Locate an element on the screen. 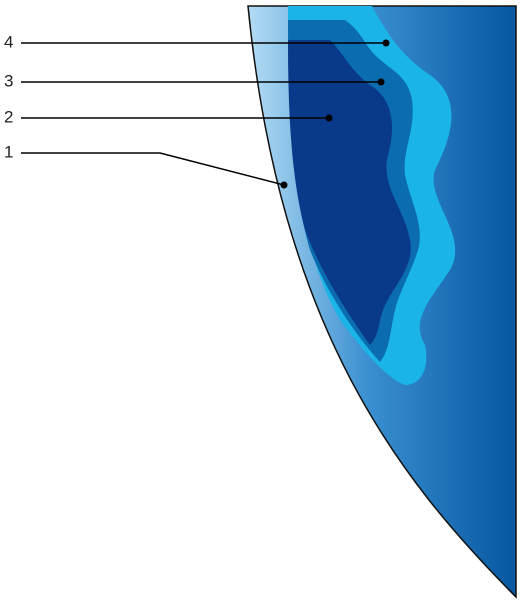  label: 1 is located at coordinates (8, 151).